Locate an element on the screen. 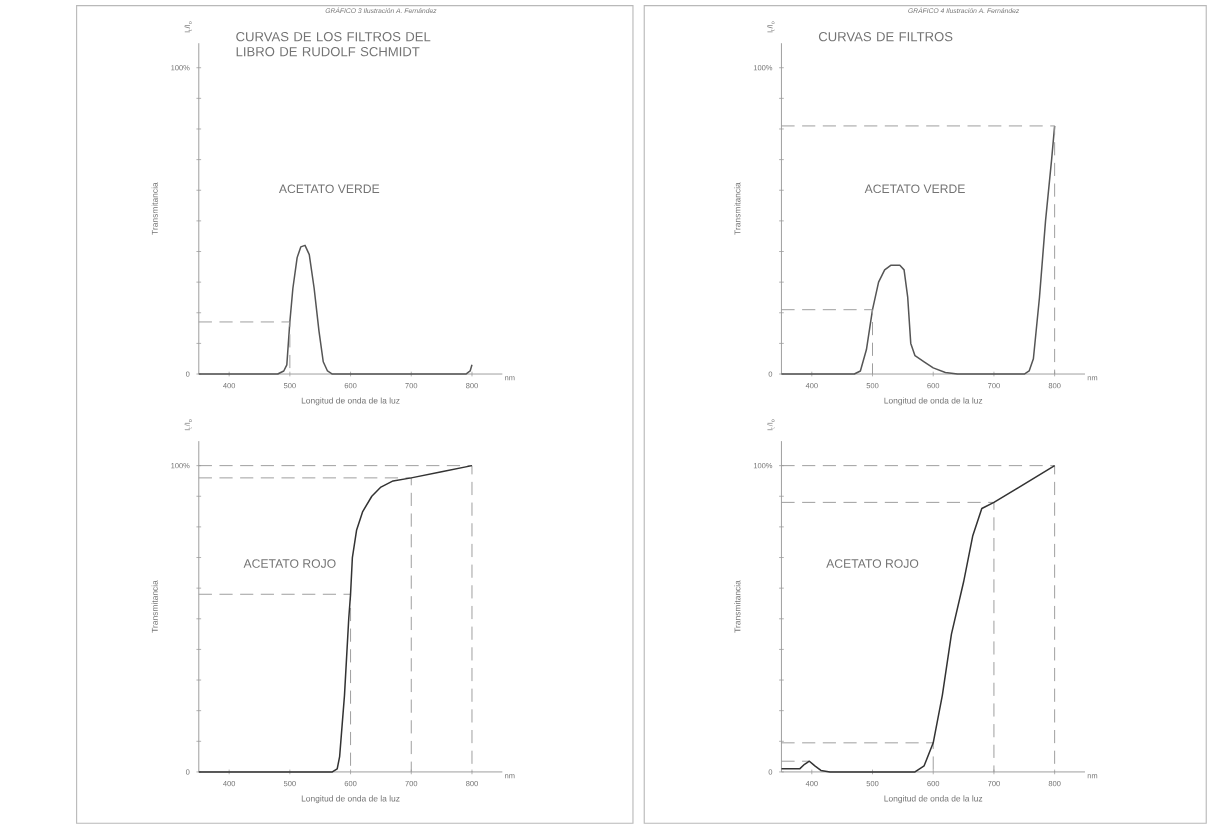  line-series is located at coordinates (335, 310).